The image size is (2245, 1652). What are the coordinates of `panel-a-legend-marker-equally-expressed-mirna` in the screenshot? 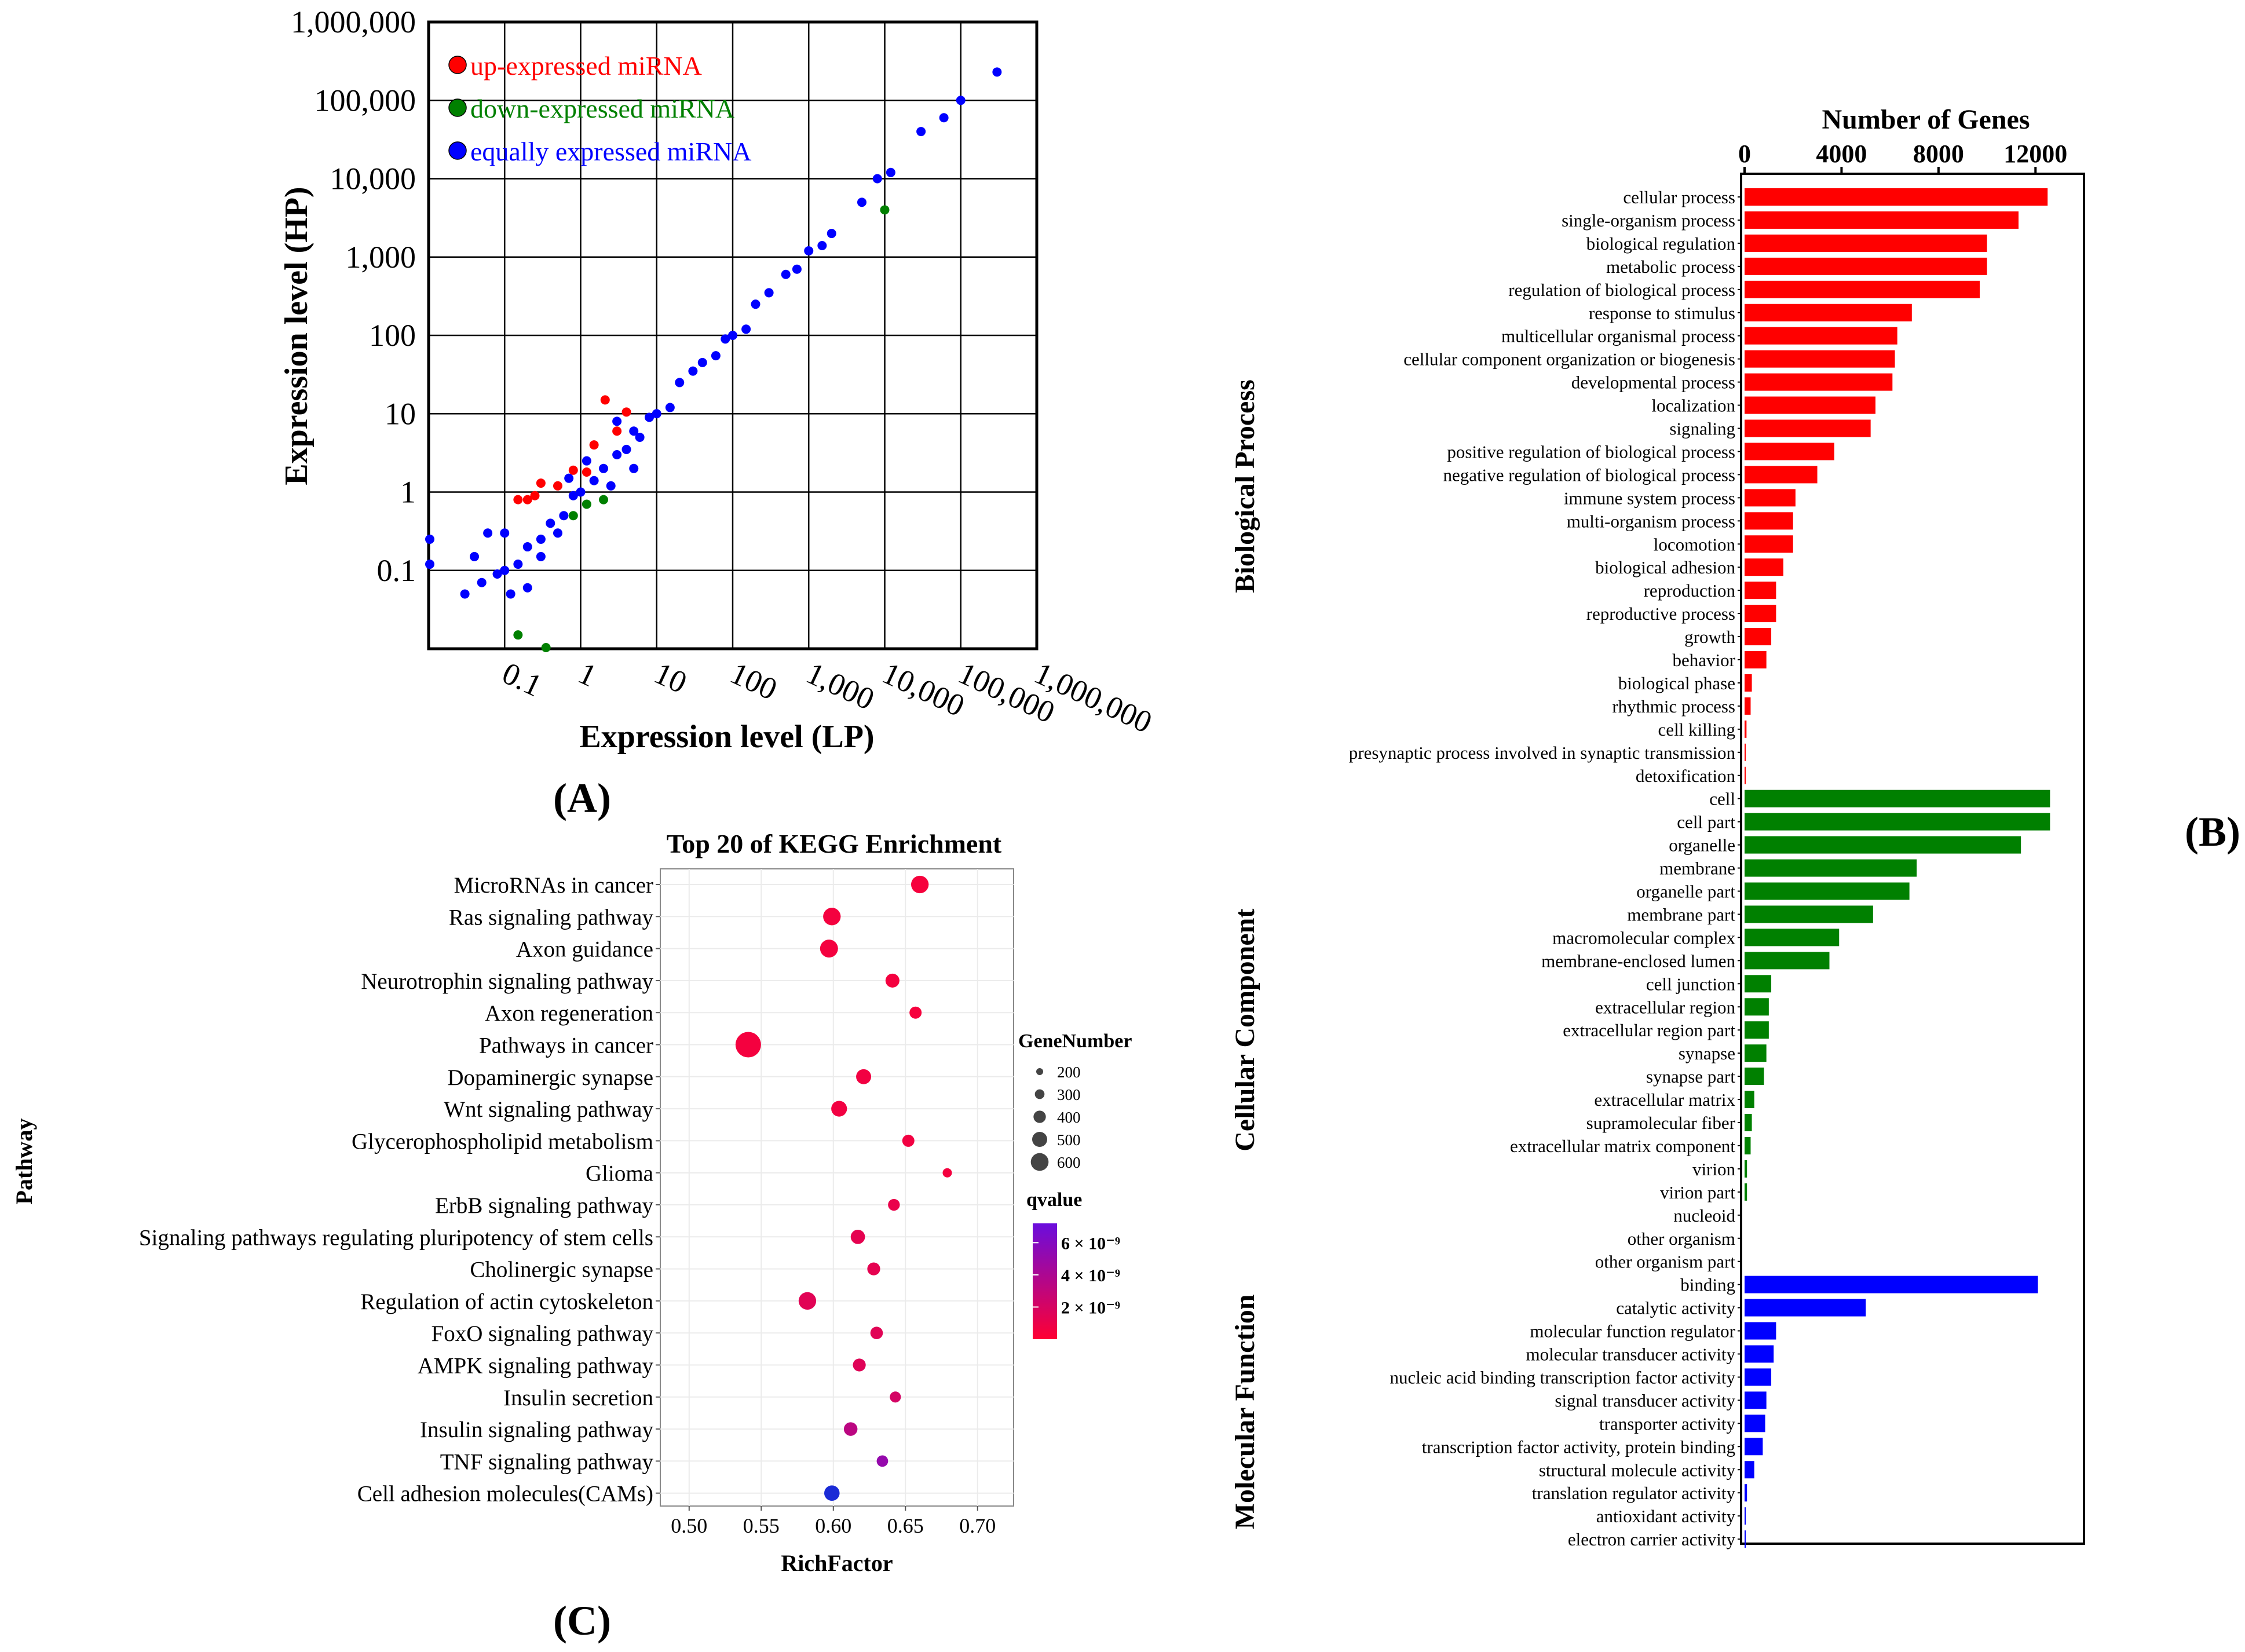 It's located at (457, 151).